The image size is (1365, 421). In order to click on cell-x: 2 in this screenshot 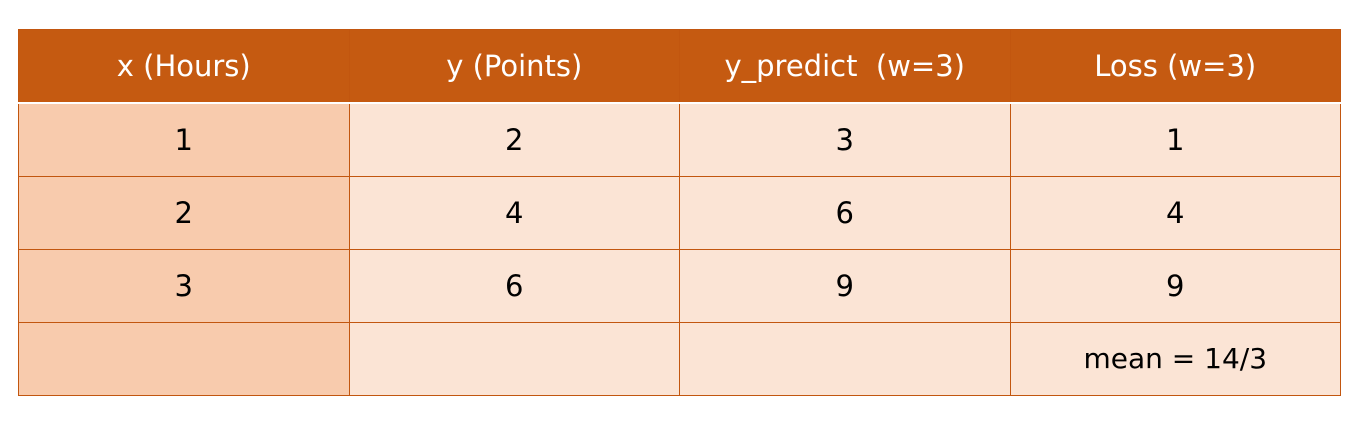, I will do `click(184, 212)`.